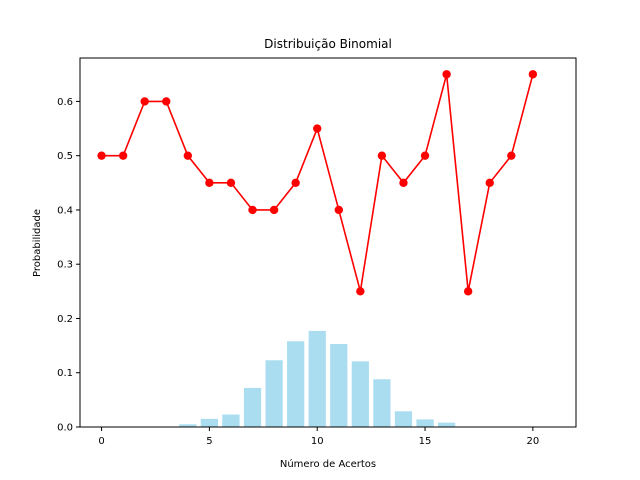 The image size is (640, 480). I want to click on chart-title: Distribuição Binomial, so click(328, 44).